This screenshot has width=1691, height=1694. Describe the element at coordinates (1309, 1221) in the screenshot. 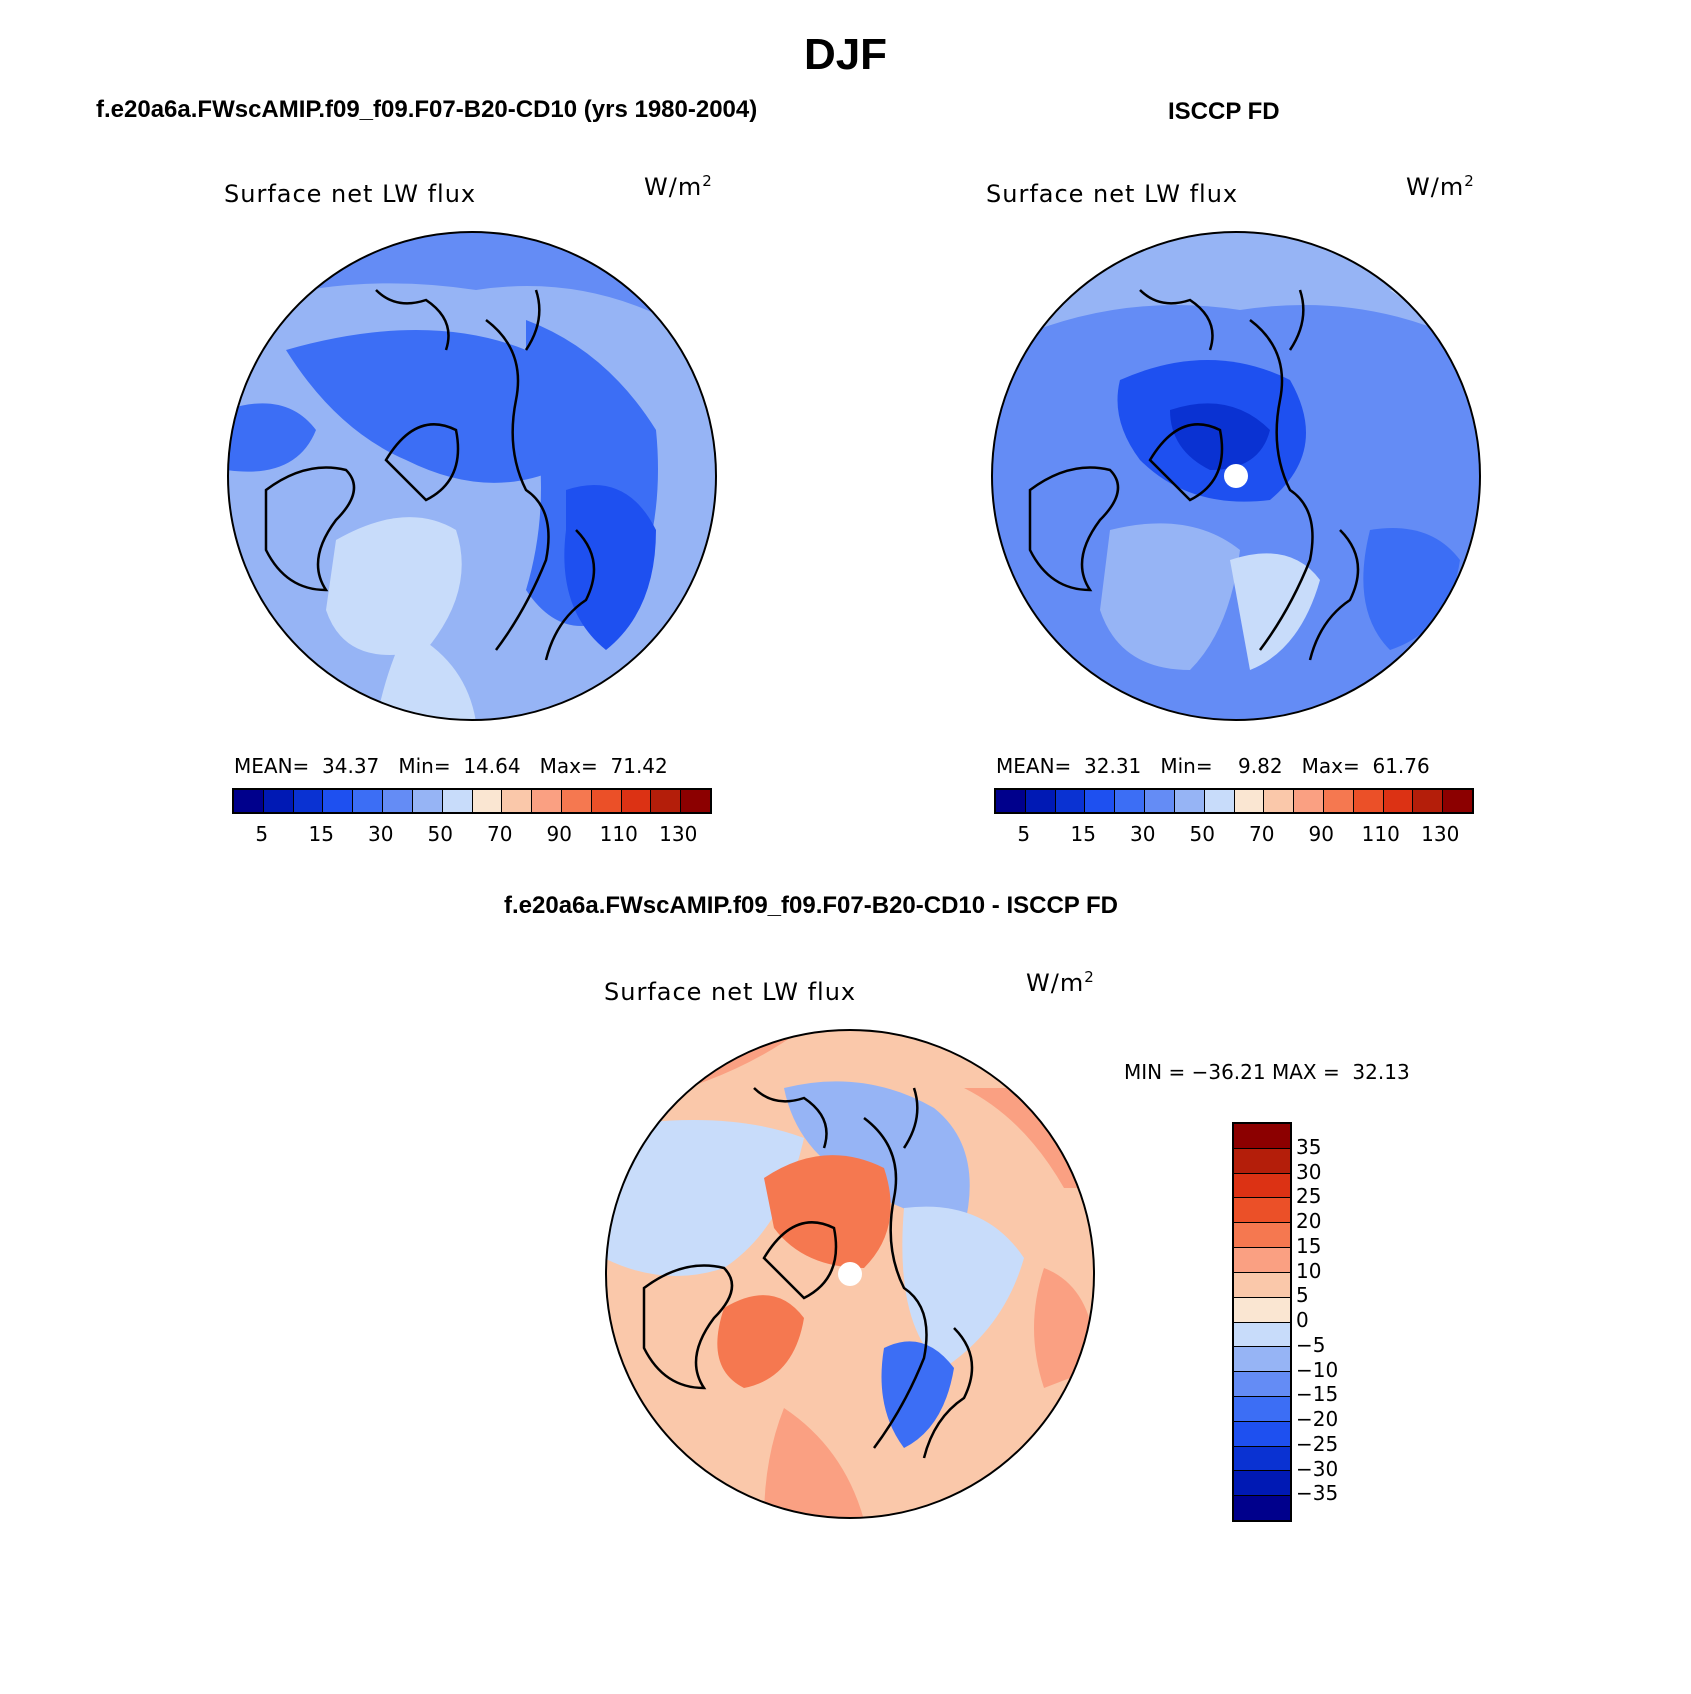

I see `colorbar-tick-label: 20` at that location.